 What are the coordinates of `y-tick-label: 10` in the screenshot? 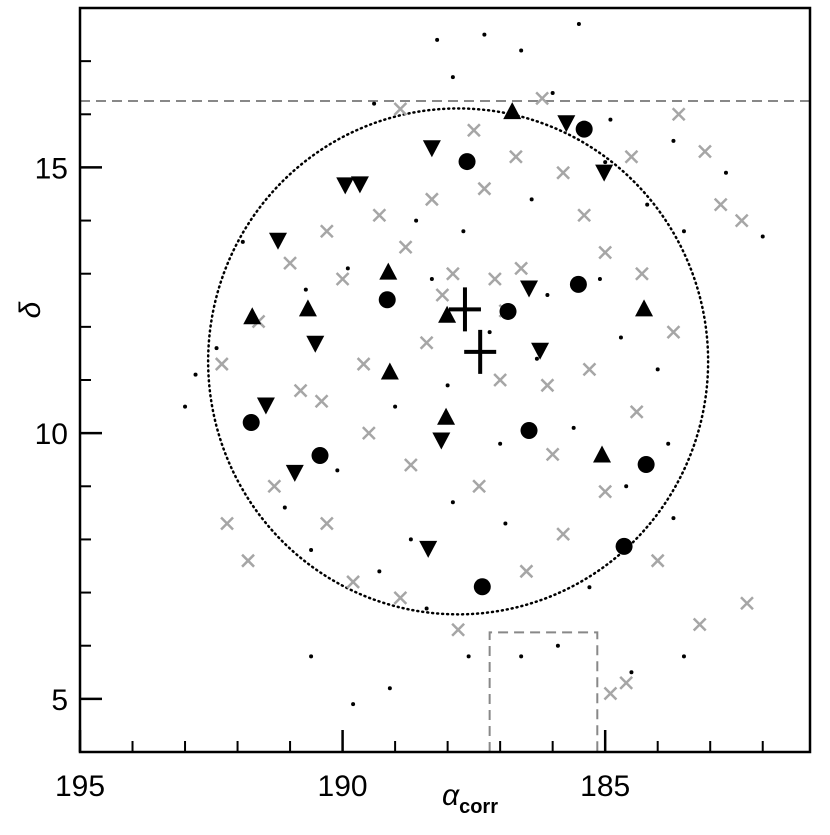 It's located at (51, 434).